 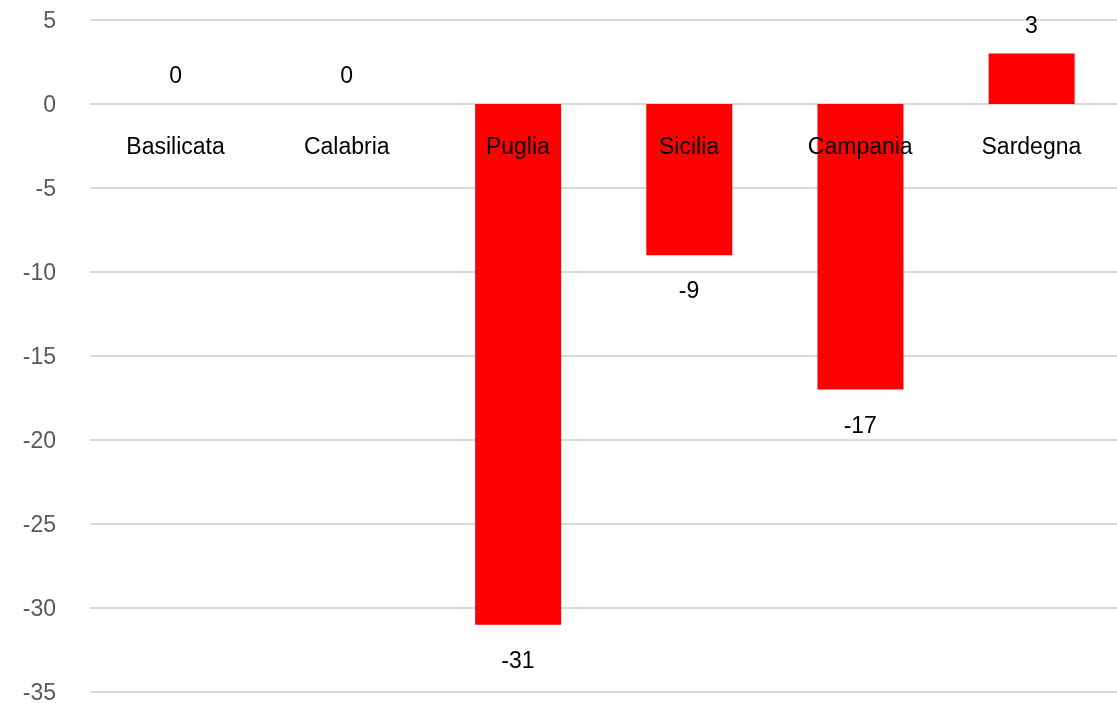 What do you see at coordinates (518, 659) in the screenshot?
I see `data-label: -31` at bounding box center [518, 659].